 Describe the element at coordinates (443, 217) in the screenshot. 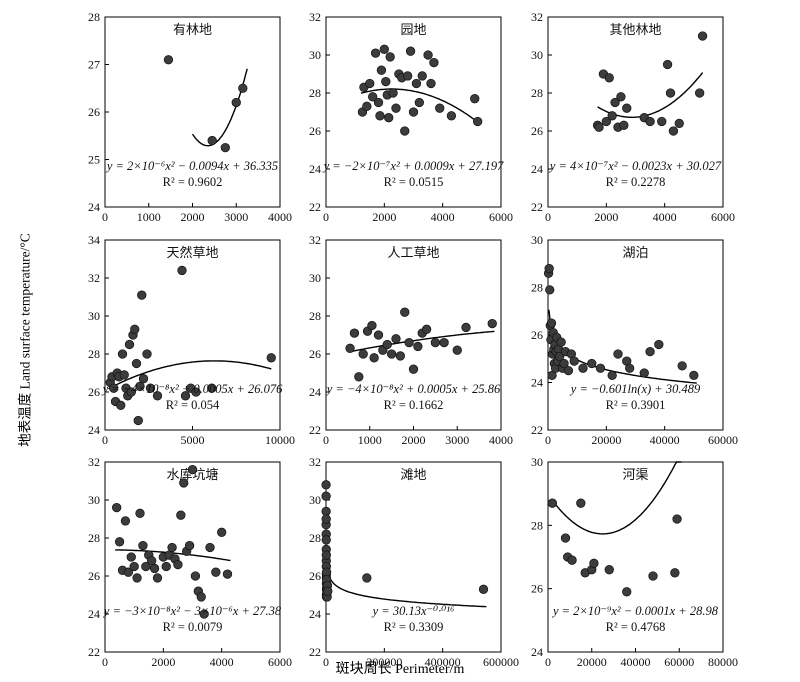

I see `x-tick-label: 4000` at that location.